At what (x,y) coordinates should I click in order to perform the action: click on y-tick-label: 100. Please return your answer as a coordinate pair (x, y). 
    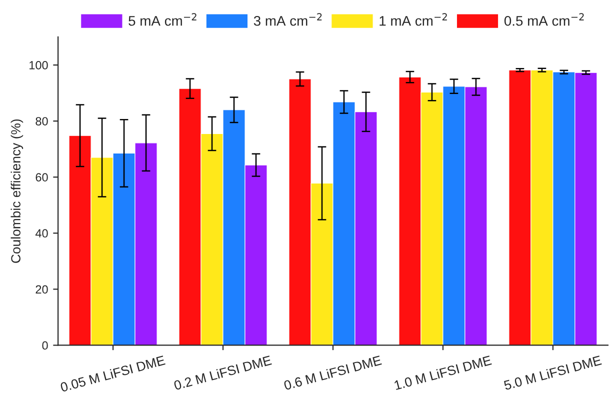
    Looking at the image, I should click on (39, 65).